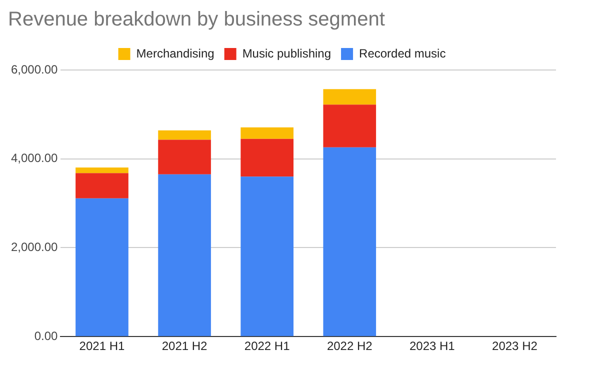 The height and width of the screenshot is (365, 596). I want to click on legend-label: Music publishing, so click(287, 53).